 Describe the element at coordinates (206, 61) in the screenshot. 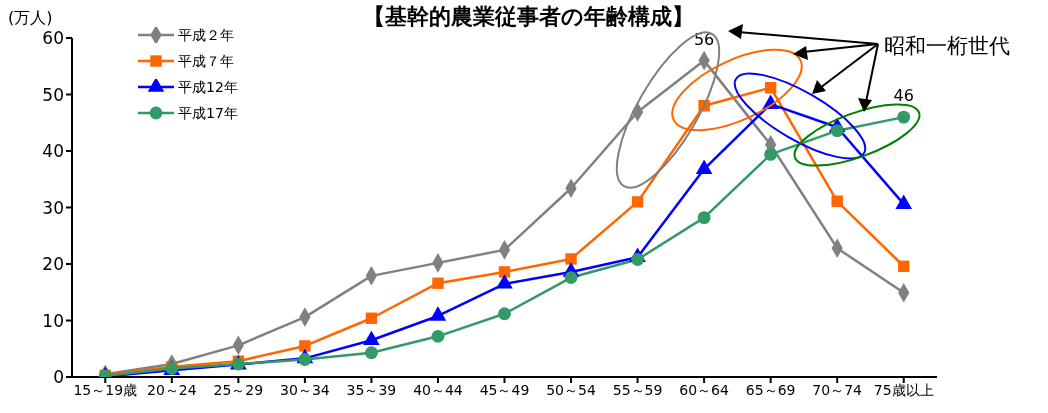

I see `legend-label: 平成７年` at that location.